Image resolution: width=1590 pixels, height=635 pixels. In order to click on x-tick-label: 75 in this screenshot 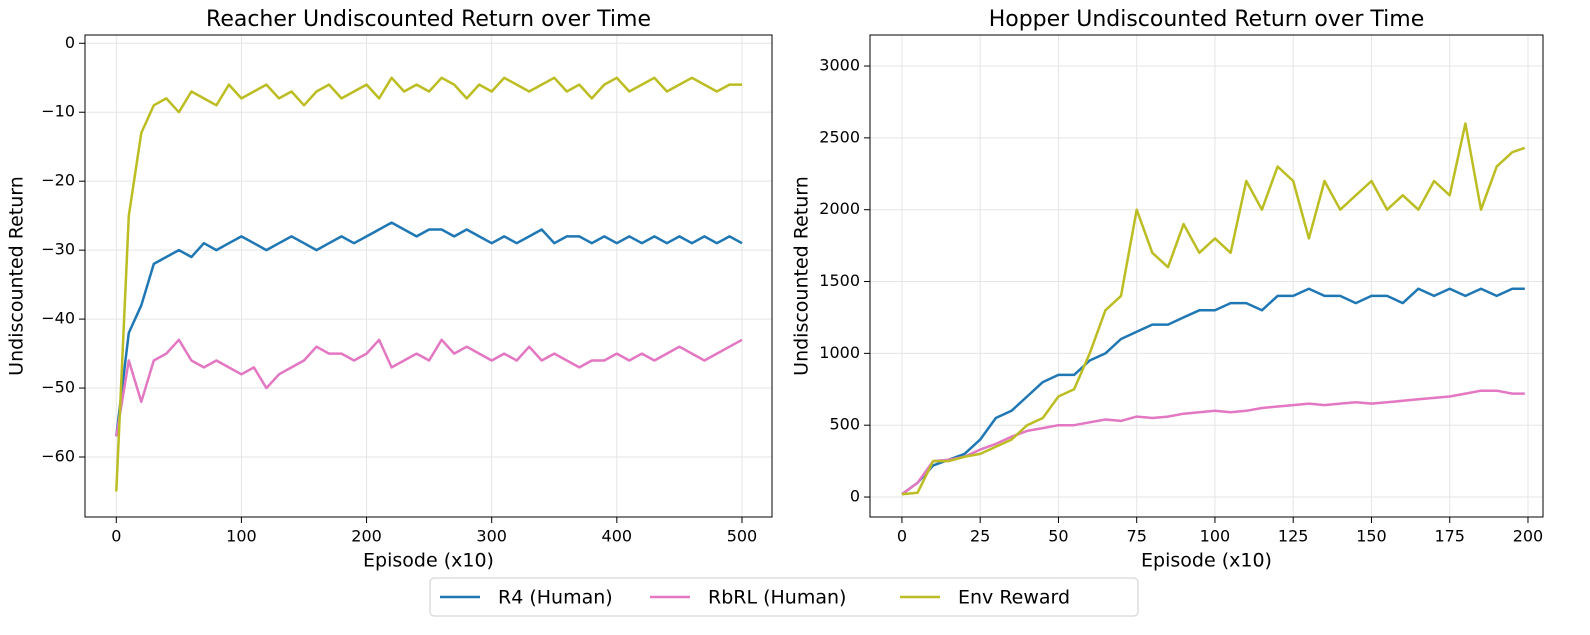, I will do `click(1137, 536)`.